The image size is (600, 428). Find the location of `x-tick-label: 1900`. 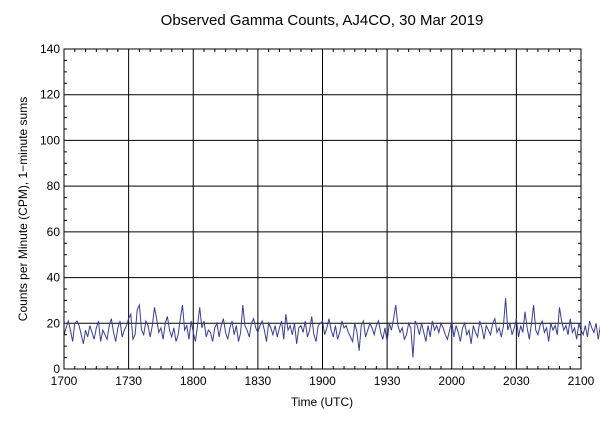

x-tick-label: 1900 is located at coordinates (322, 381).